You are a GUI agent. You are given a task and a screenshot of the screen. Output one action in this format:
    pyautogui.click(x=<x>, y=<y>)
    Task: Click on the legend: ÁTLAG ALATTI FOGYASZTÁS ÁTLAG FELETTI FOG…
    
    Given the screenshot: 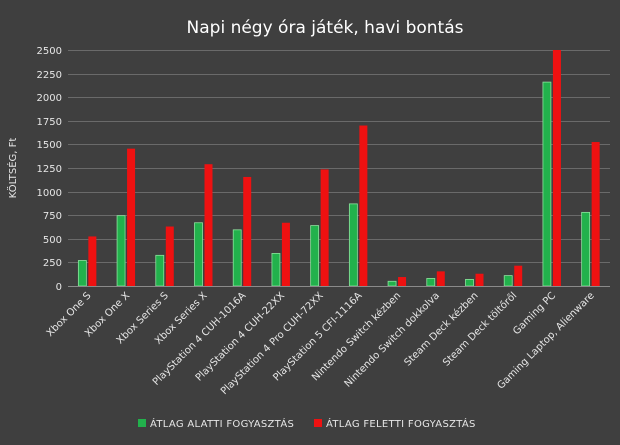 What is the action you would take?
    pyautogui.click(x=307, y=423)
    